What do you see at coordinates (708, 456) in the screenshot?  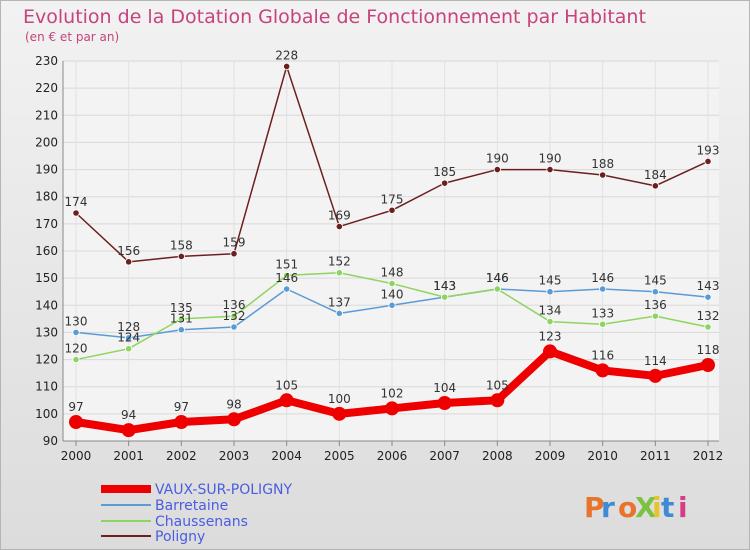 I see `x-tick-label: 2012` at bounding box center [708, 456].